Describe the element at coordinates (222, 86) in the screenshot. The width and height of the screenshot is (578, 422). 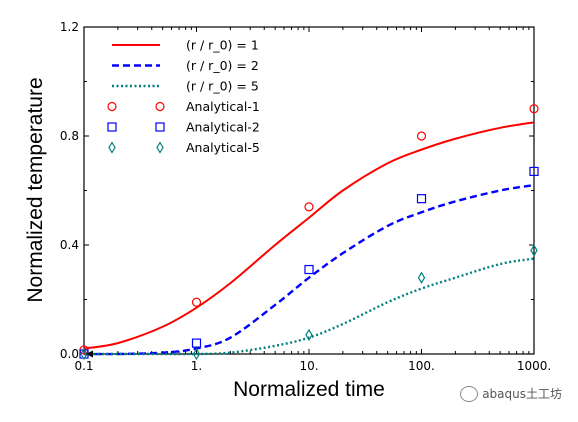
I see `legend-label: (r / r_0) = 5` at that location.